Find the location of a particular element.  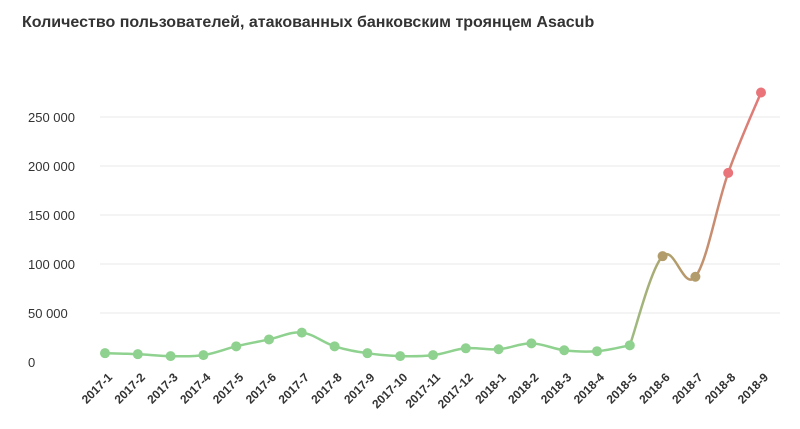

x-tick-label: 2017-2 is located at coordinates (130, 388).